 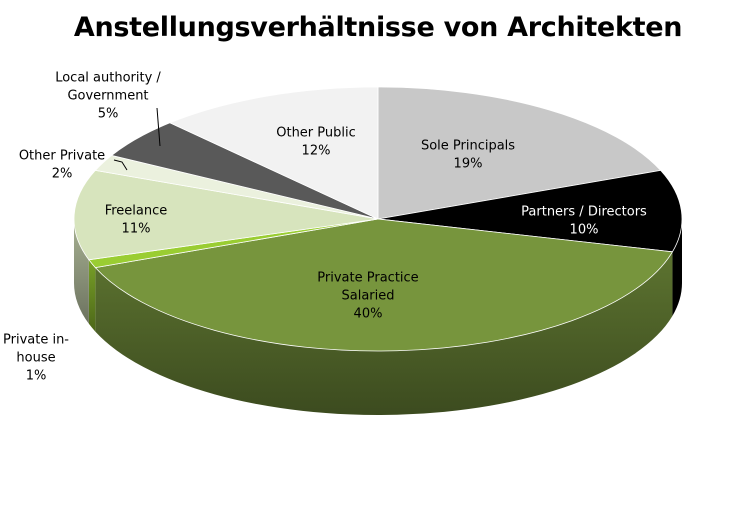 I want to click on slice-value-label: 12%, so click(x=316, y=151).